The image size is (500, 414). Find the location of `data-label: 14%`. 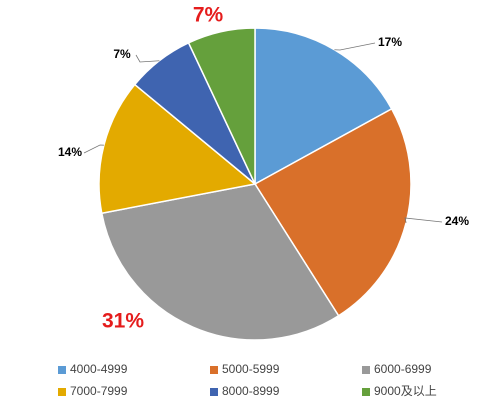

data-label: 14% is located at coordinates (70, 152).